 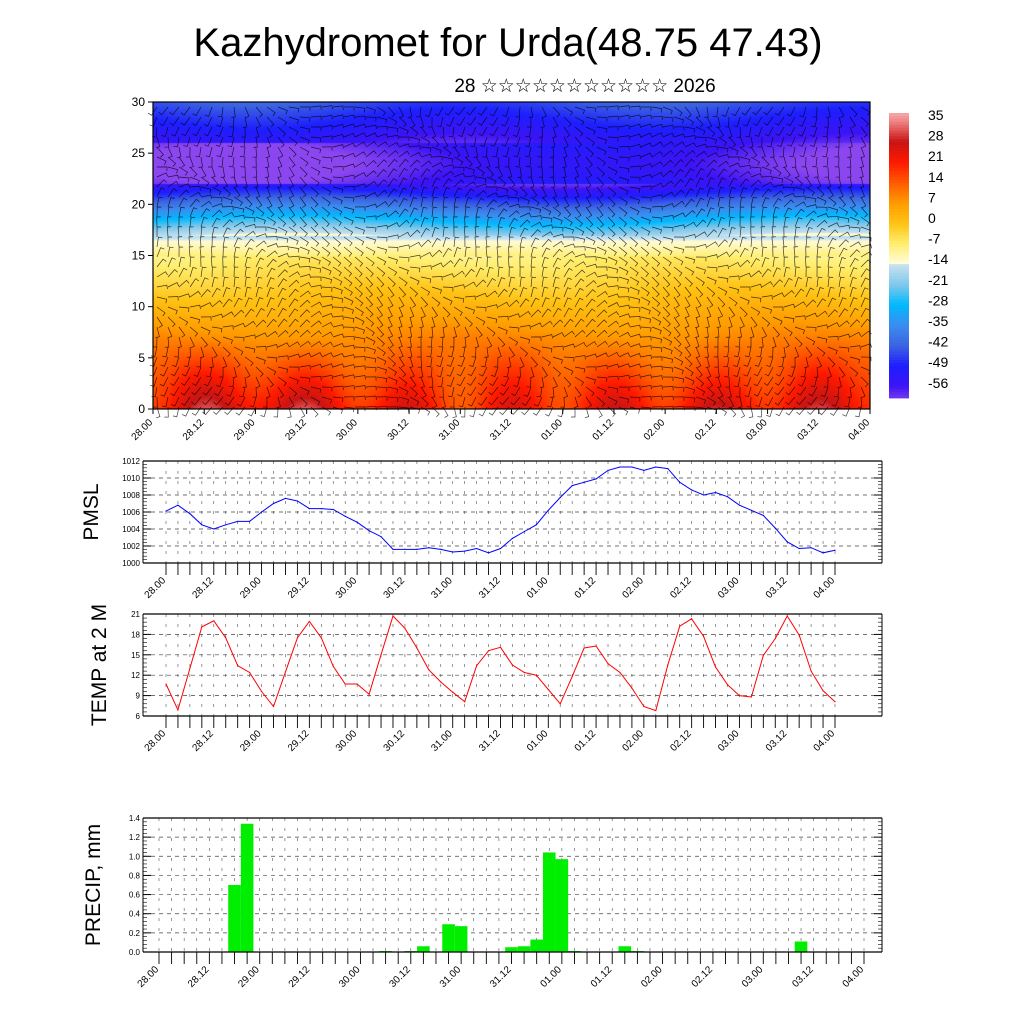 What do you see at coordinates (938, 342) in the screenshot?
I see `colorbar-label: -42` at bounding box center [938, 342].